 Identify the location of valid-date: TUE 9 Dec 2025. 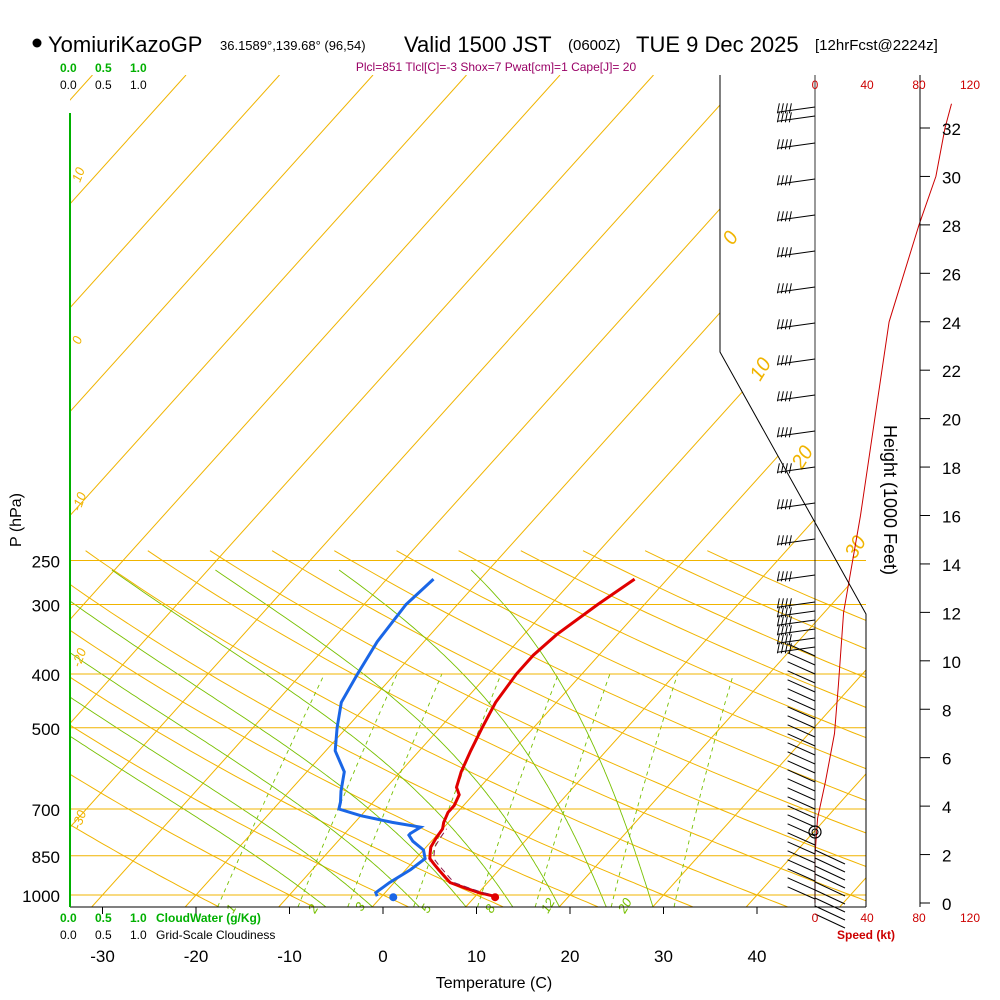
(717, 44).